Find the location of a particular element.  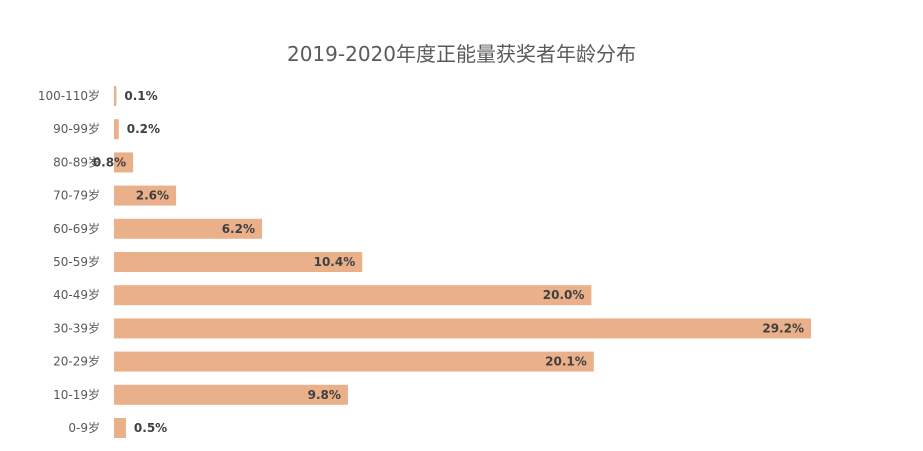

category-label: 50-59岁 is located at coordinates (76, 261).